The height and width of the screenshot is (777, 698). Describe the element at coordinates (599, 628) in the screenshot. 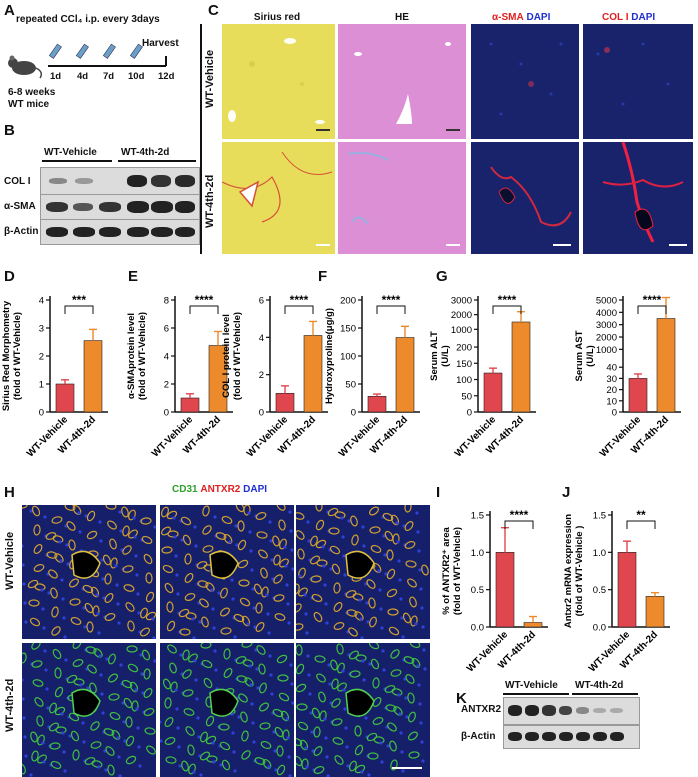

I see `j-ytick-label: 0.0` at that location.